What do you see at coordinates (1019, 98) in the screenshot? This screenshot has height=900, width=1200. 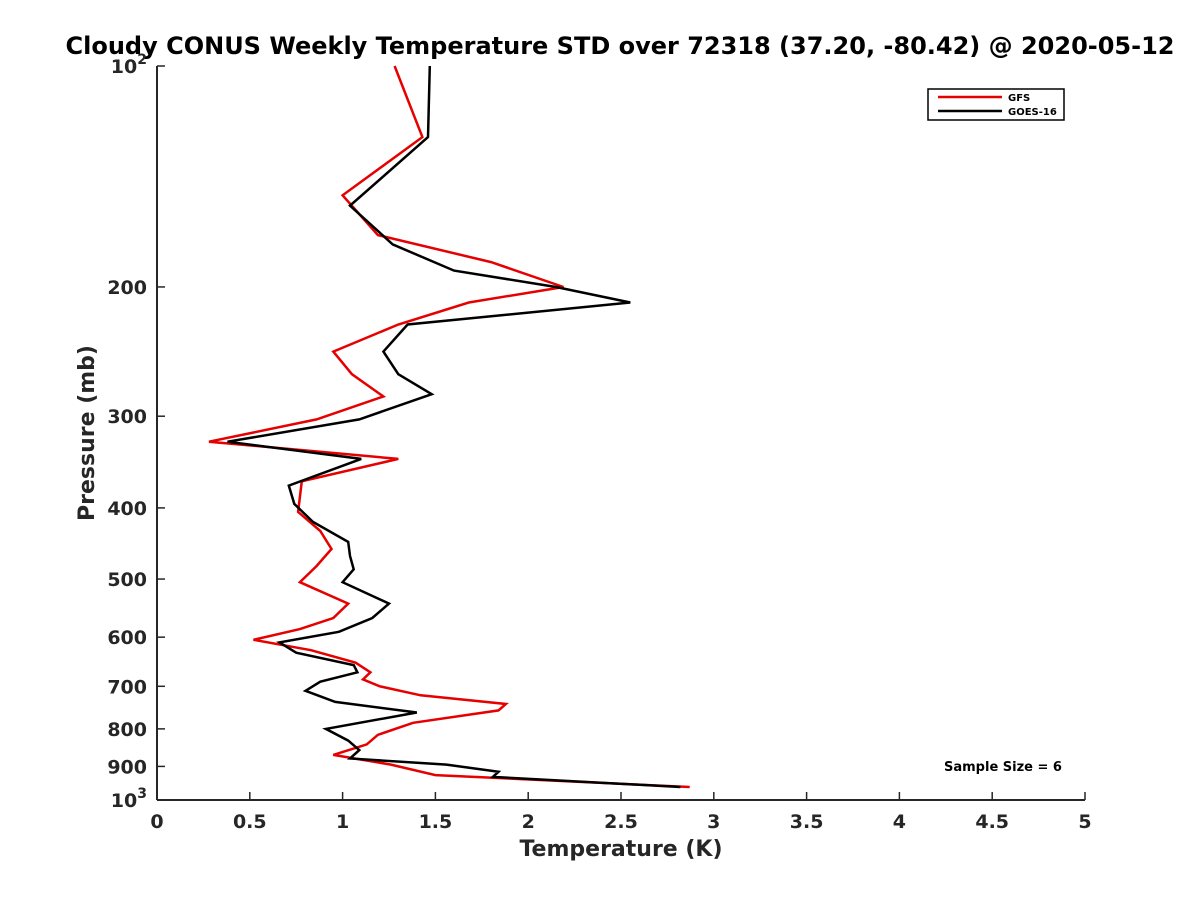 I see `legend-label-gfs: GFS` at bounding box center [1019, 98].